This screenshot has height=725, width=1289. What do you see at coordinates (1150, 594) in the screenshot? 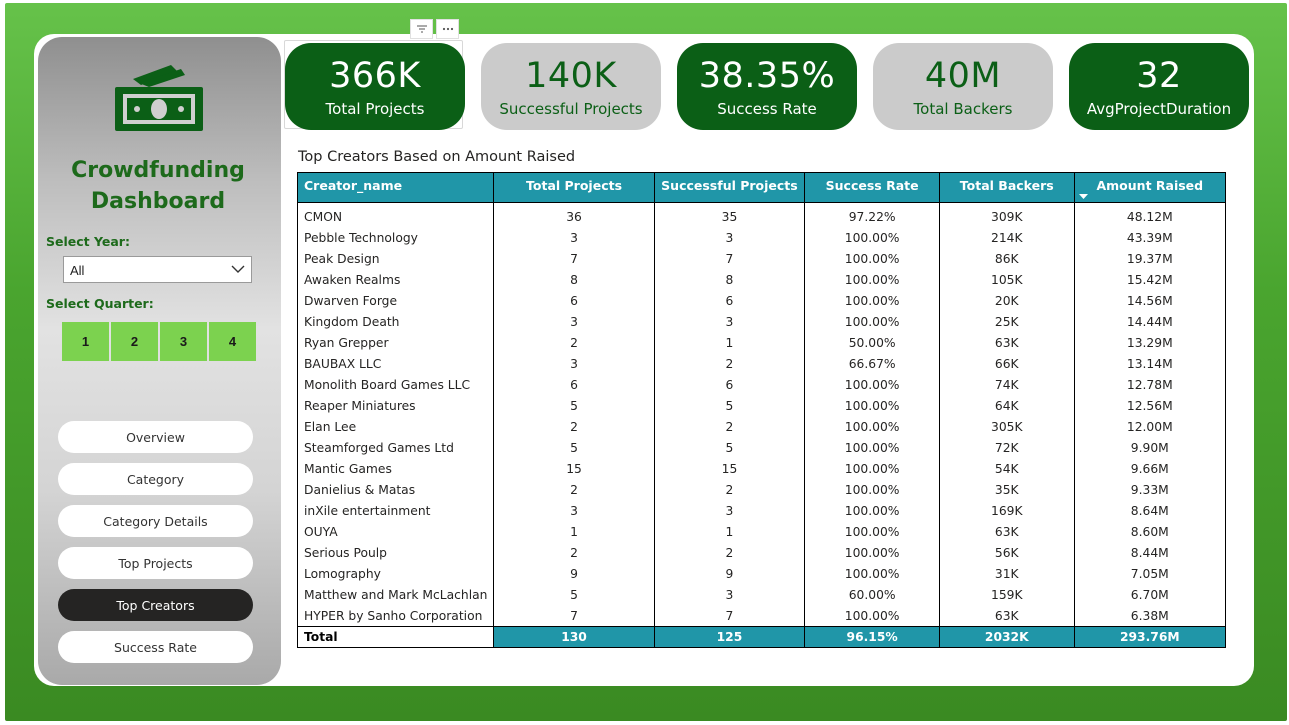
I see `table-cell: 6.70M` at bounding box center [1150, 594].